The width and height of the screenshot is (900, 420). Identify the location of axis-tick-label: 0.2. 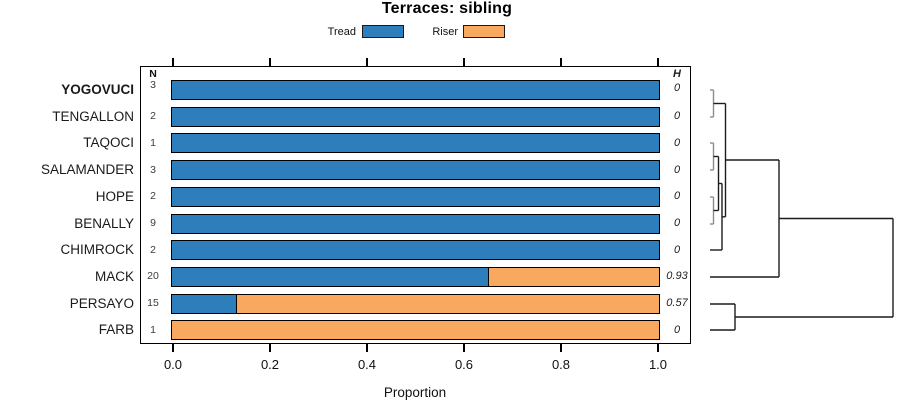
(270, 364).